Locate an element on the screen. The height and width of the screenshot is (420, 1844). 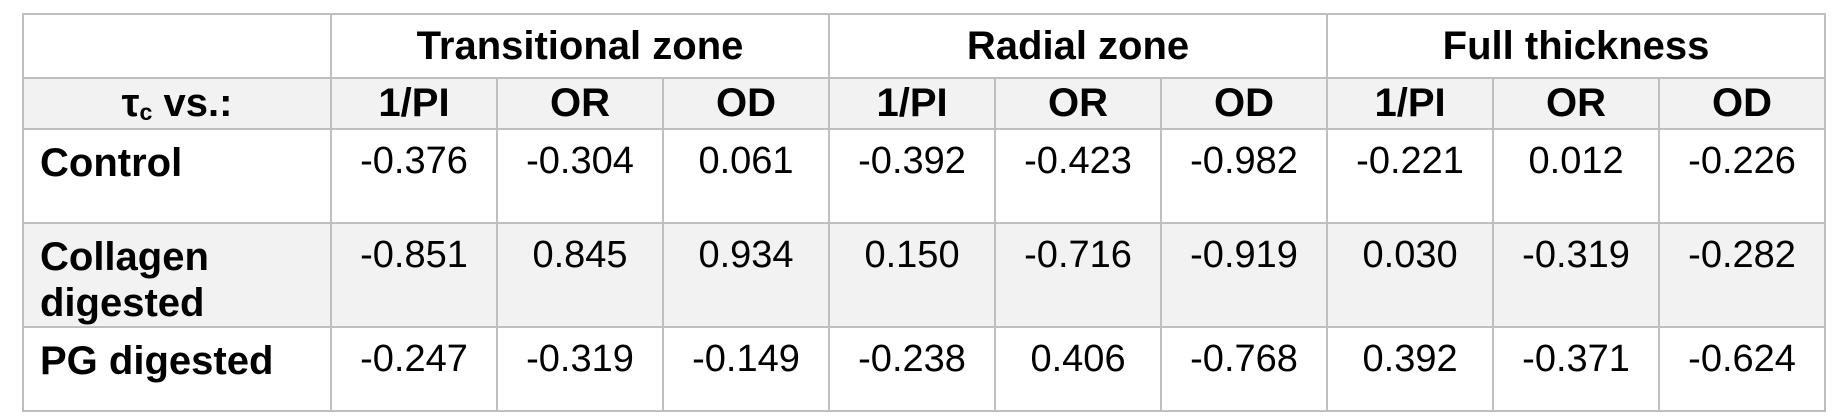
tau-vs-text: vs.: is located at coordinates (198, 103).